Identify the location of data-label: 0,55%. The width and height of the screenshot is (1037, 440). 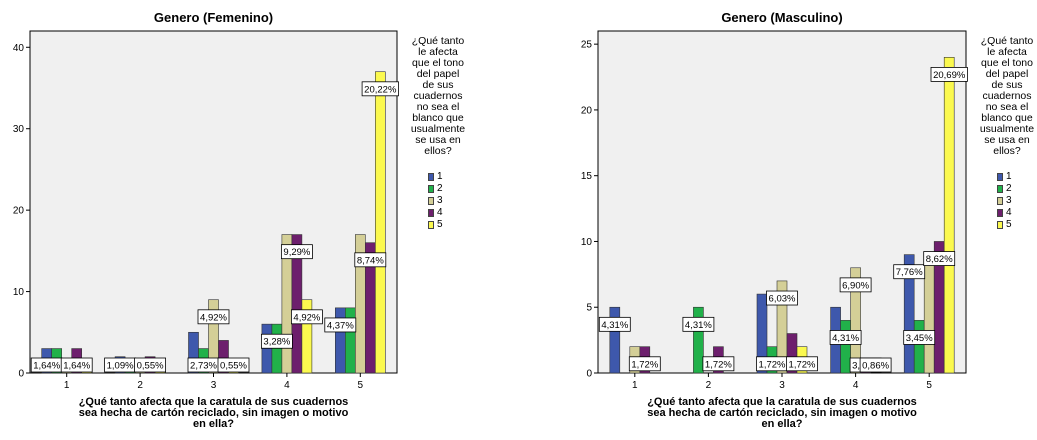
(233, 365).